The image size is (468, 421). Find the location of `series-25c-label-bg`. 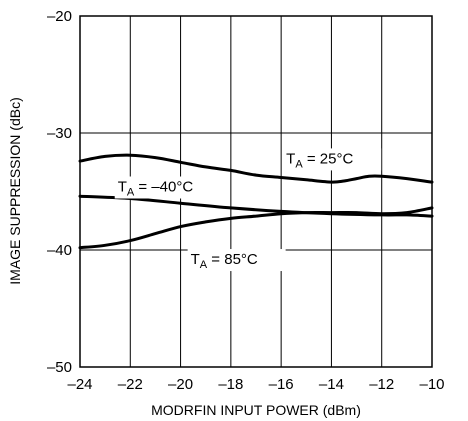

series-25c-label-bg is located at coordinates (332, 159).